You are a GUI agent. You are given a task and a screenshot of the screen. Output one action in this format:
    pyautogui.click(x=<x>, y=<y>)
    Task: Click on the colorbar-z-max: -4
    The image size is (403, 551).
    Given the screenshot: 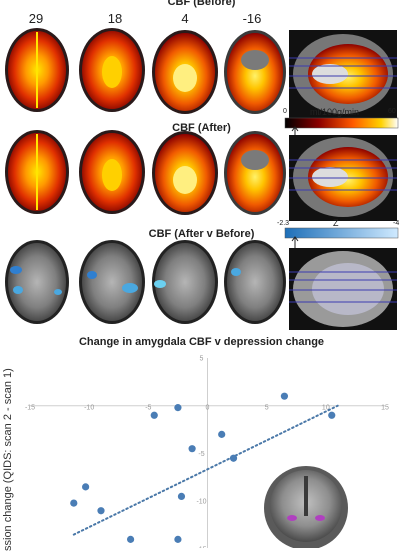 What is the action you would take?
    pyautogui.click(x=396, y=223)
    